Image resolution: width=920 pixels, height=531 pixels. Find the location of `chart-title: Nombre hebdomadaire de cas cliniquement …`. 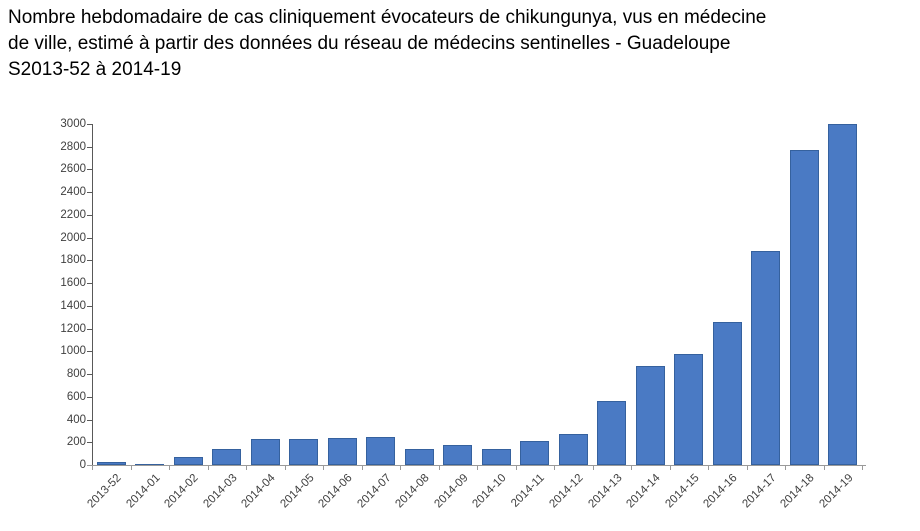

chart-title: Nombre hebdomadaire de cas cliniquement … is located at coordinates (455, 44).